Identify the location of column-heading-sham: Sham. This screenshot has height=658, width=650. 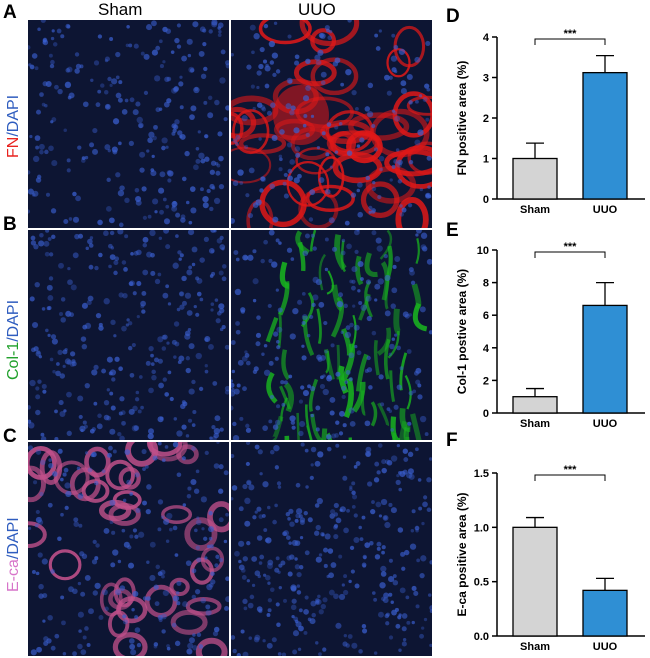
(120, 9).